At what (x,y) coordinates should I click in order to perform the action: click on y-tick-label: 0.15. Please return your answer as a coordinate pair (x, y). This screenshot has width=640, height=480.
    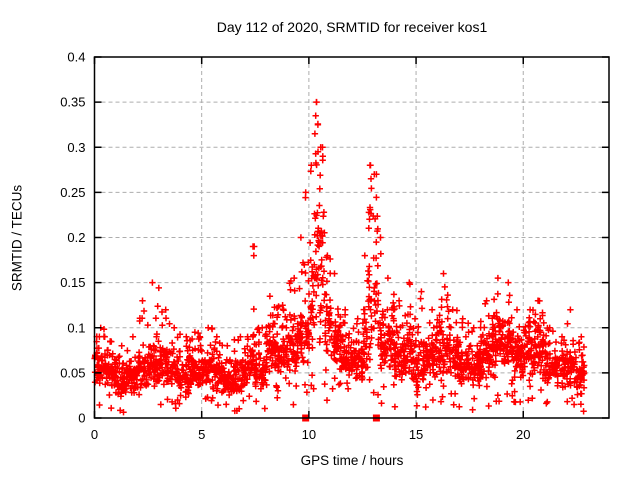
    Looking at the image, I should click on (72, 282).